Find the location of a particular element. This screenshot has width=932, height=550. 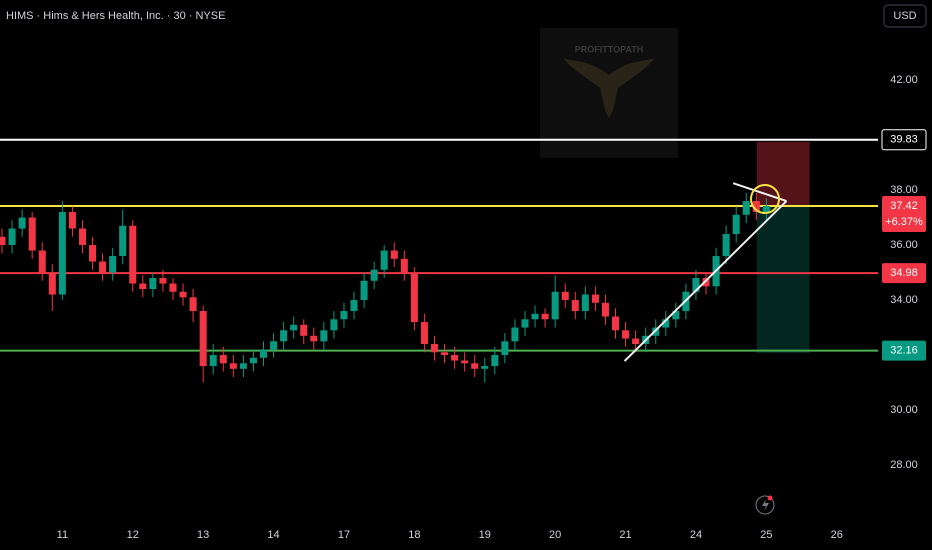

price-label: 32.16 is located at coordinates (904, 351).